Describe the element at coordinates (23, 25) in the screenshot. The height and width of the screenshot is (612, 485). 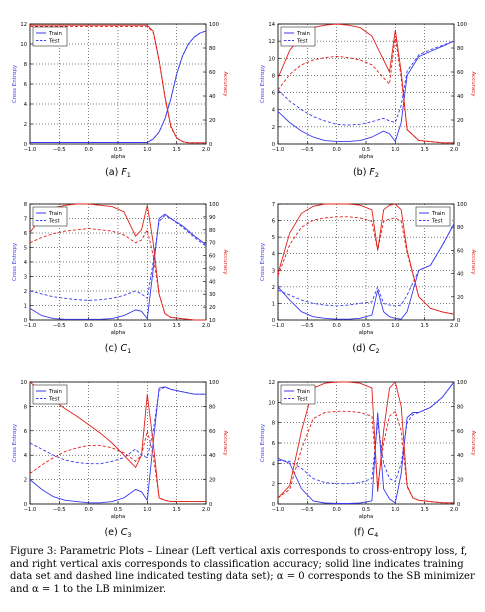
I see `y-left-tick-label: 12` at that location.